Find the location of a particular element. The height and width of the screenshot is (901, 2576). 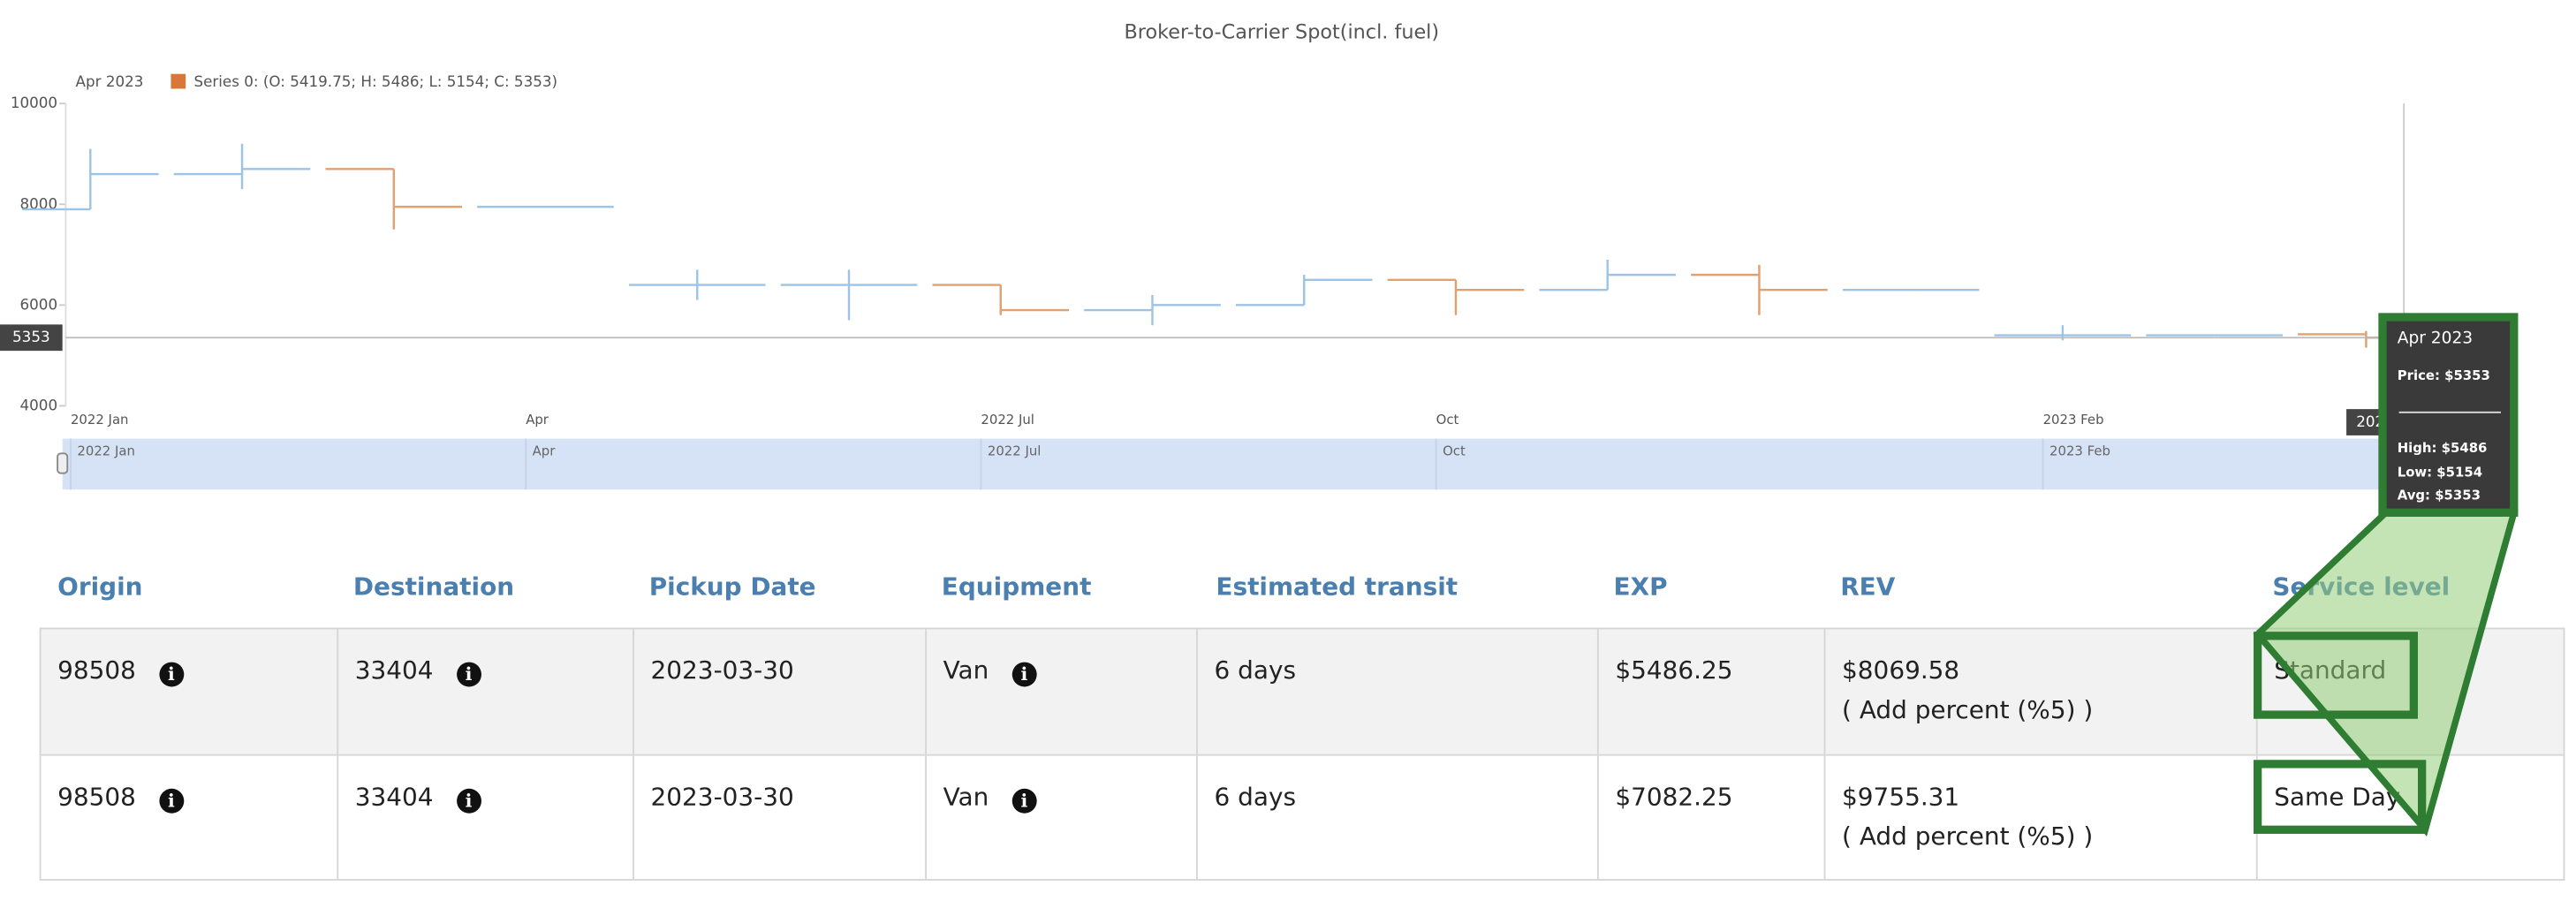

legend-date: Apr 2023 is located at coordinates (110, 81).